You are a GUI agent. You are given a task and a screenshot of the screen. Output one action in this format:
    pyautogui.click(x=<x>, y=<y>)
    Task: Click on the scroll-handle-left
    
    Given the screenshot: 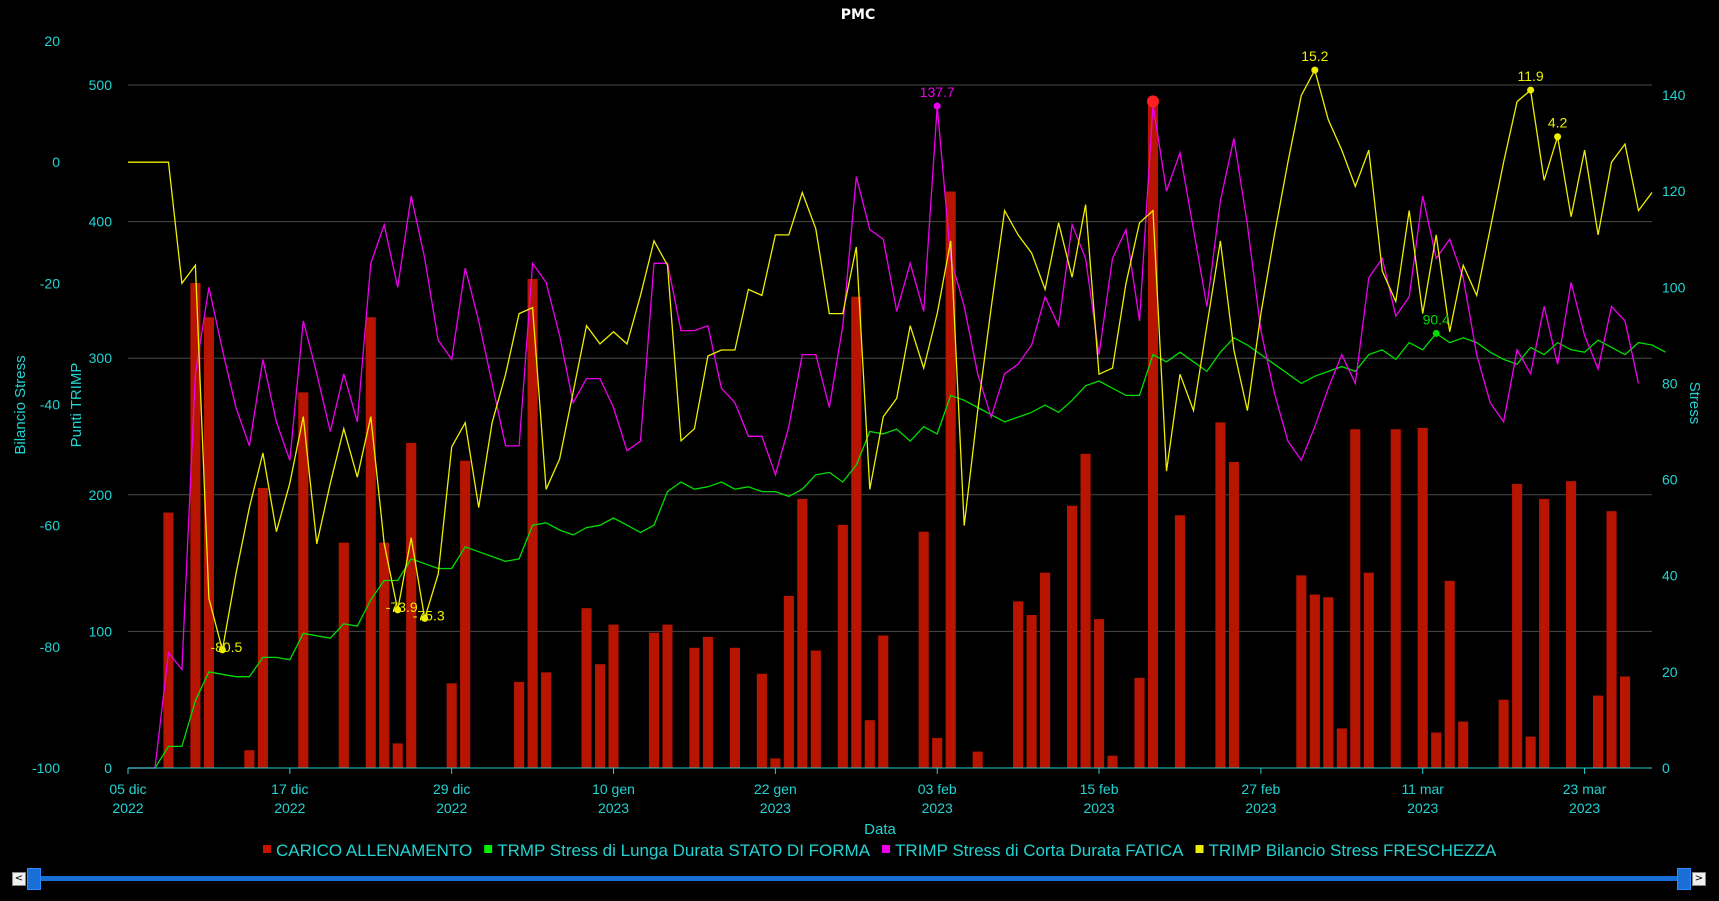 What is the action you would take?
    pyautogui.click(x=34, y=879)
    